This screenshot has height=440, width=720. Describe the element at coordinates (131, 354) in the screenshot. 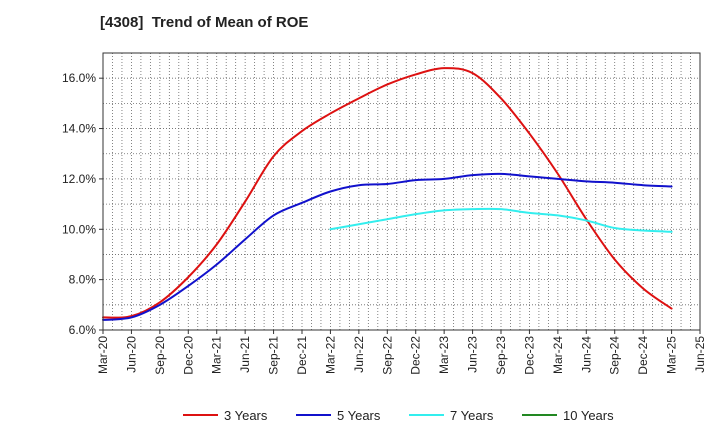

I see `x-tick-label: Jun-20` at that location.